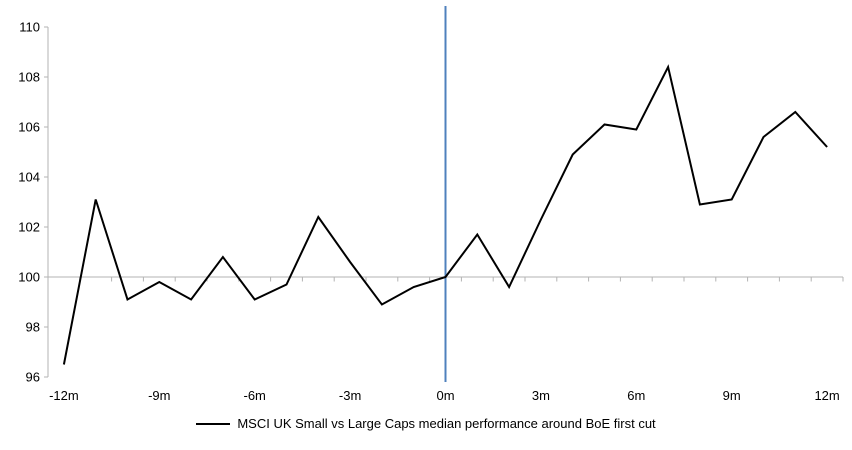 This screenshot has height=450, width=852. What do you see at coordinates (33, 327) in the screenshot?
I see `y-axis-tick-label: 98` at bounding box center [33, 327].